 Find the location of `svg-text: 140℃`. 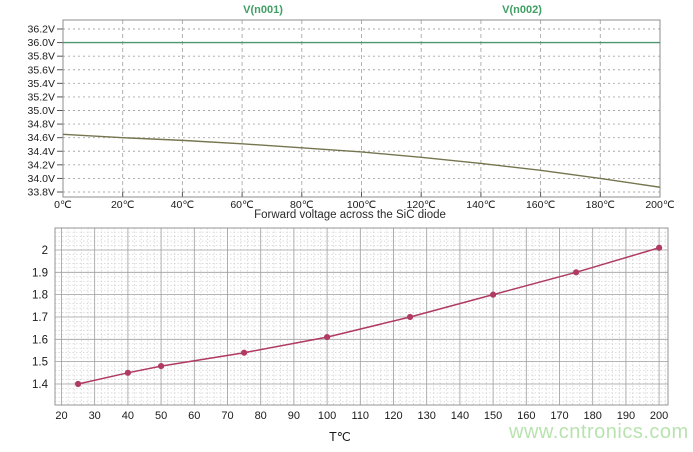

svg-text: 140℃ is located at coordinates (481, 205).